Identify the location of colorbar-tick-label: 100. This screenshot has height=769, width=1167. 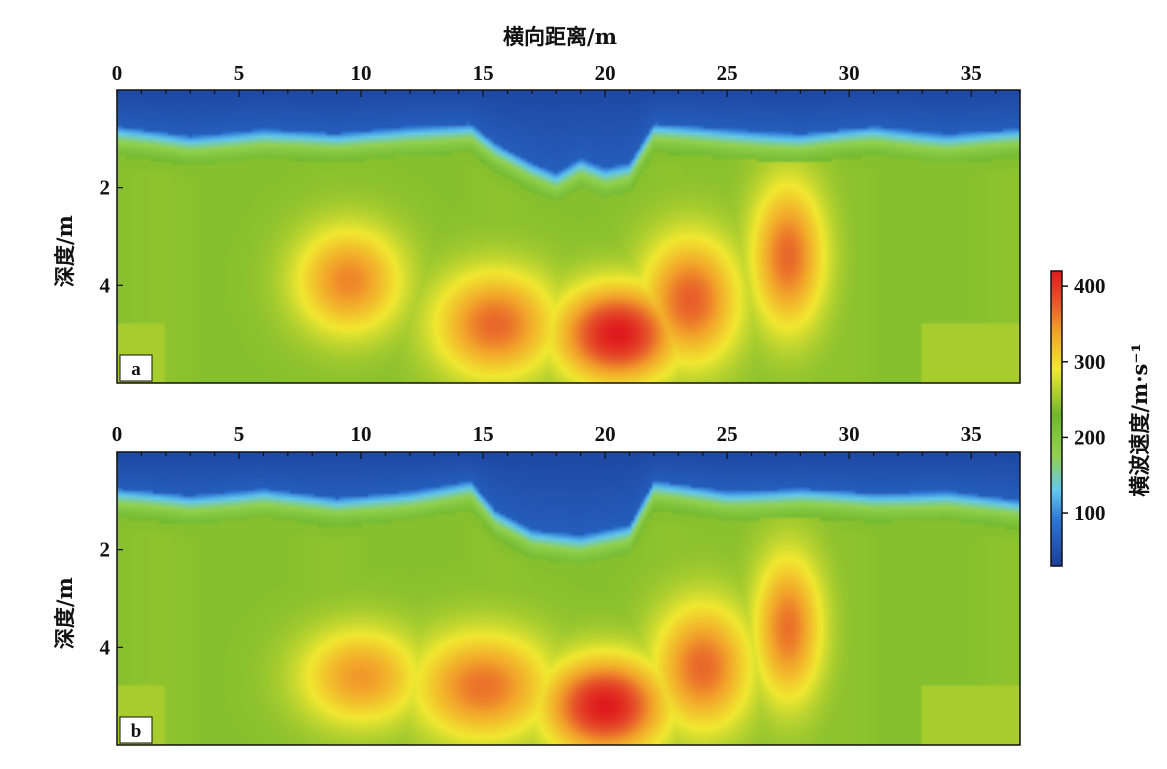
(1090, 513).